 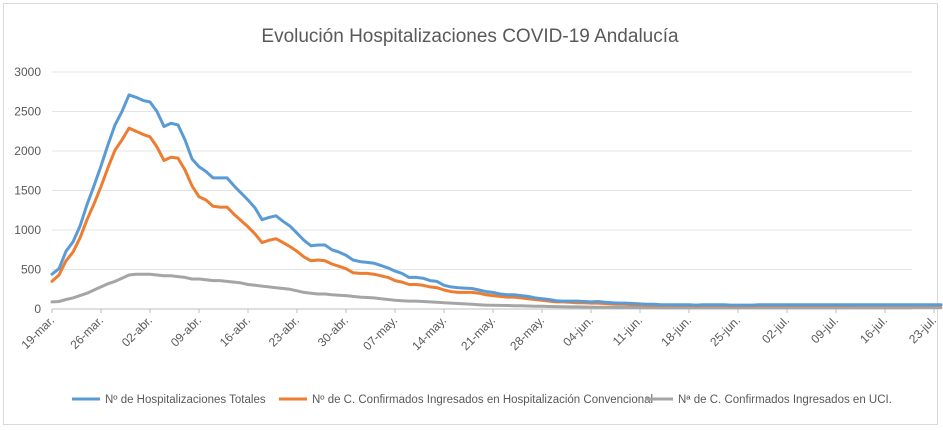 What do you see at coordinates (824, 329) in the screenshot?
I see `x-tick-label: 09-jul.` at bounding box center [824, 329].